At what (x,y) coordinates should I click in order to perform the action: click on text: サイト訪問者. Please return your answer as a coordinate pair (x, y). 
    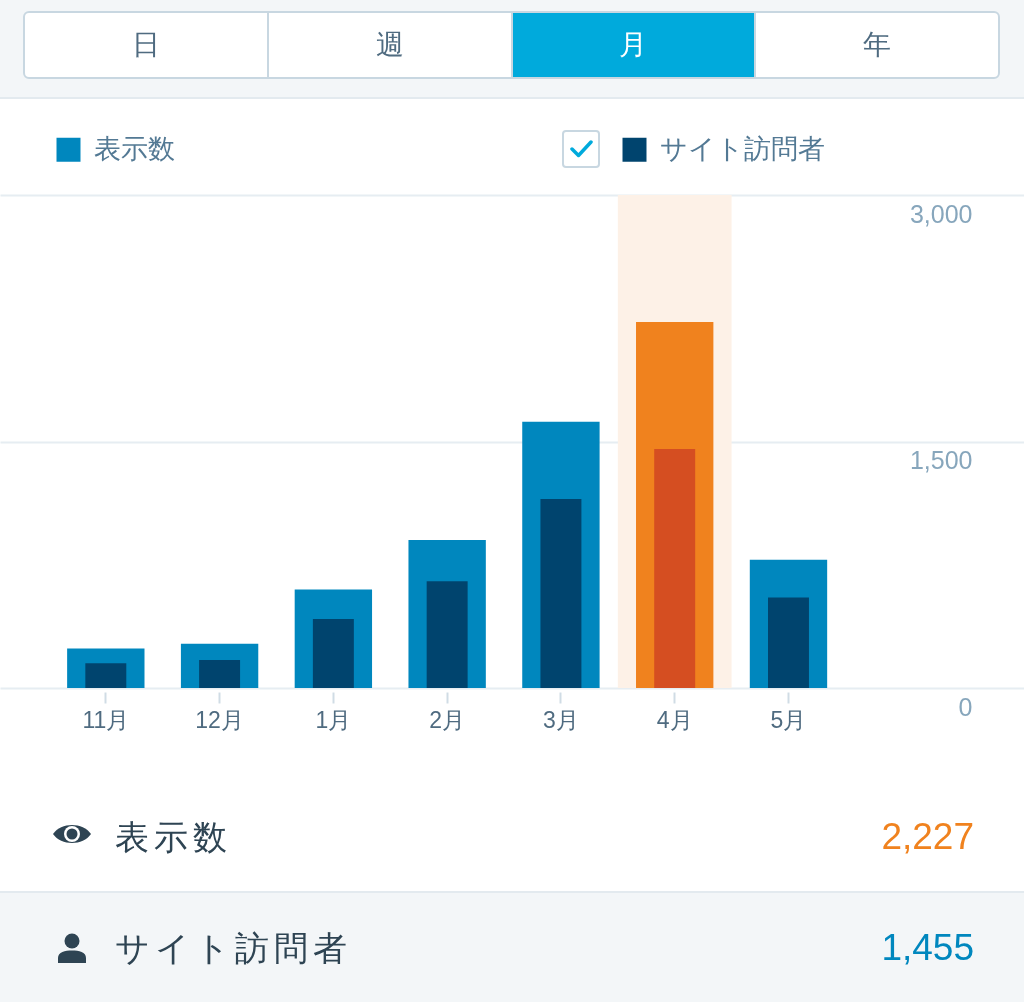
    Looking at the image, I should click on (233, 947).